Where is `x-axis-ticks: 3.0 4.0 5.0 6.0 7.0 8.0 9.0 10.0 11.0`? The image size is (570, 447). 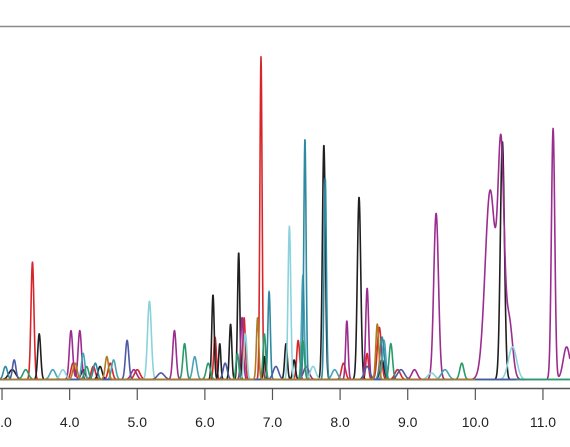
x-axis-ticks: 3.0 4.0 5.0 6.0 7.0 8.0 9.0 10.0 11.0 is located at coordinates (278, 409).